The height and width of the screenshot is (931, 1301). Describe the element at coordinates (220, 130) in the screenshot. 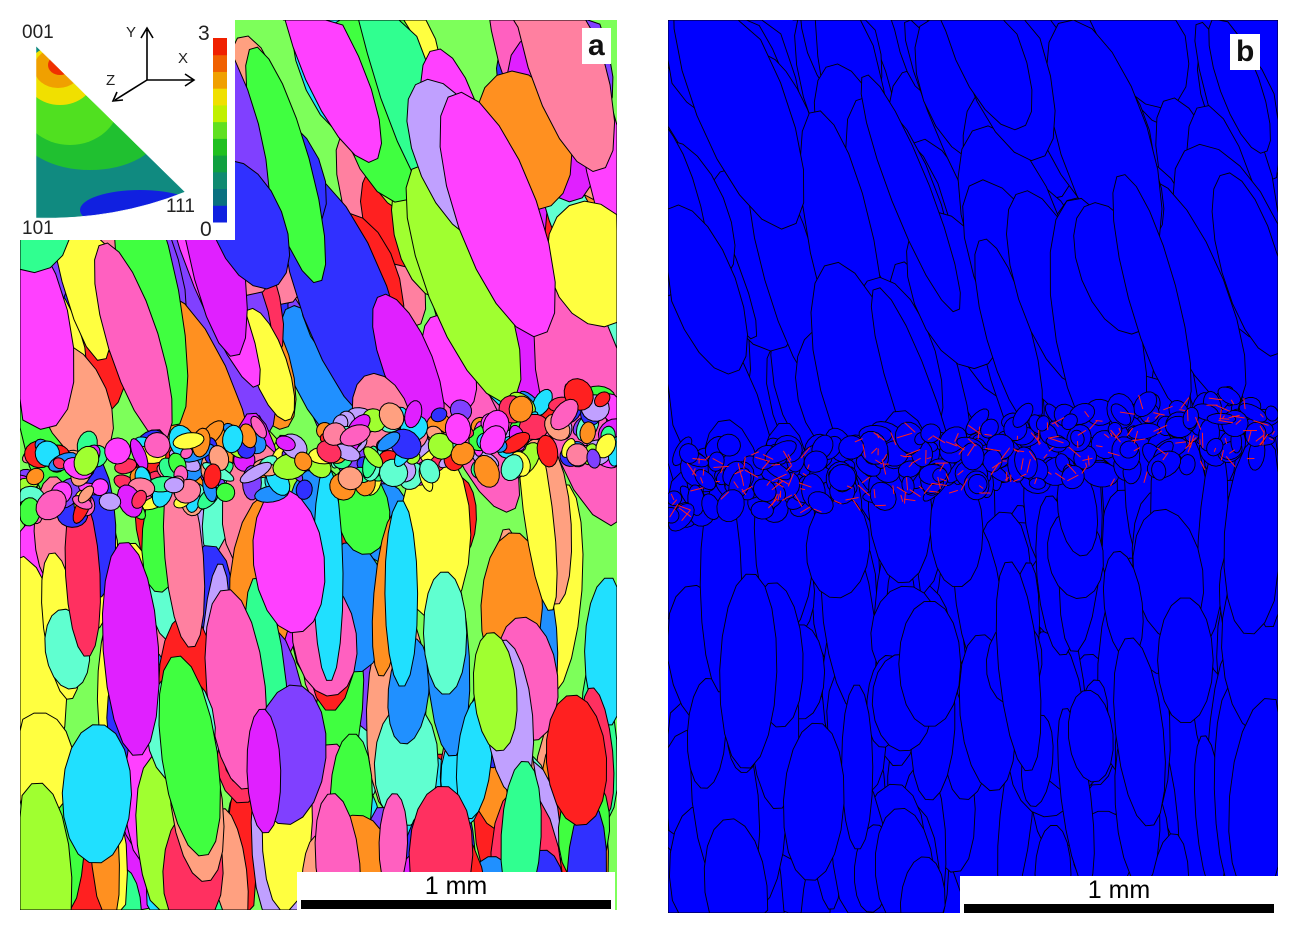

I see `colorbar` at that location.